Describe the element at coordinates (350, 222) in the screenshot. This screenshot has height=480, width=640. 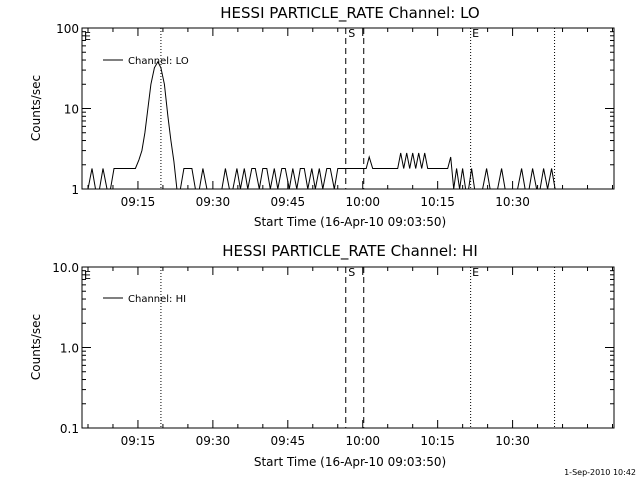
I see `x-axis-label-lo: Start Time (16-Apr-10 09:03:50)` at that location.